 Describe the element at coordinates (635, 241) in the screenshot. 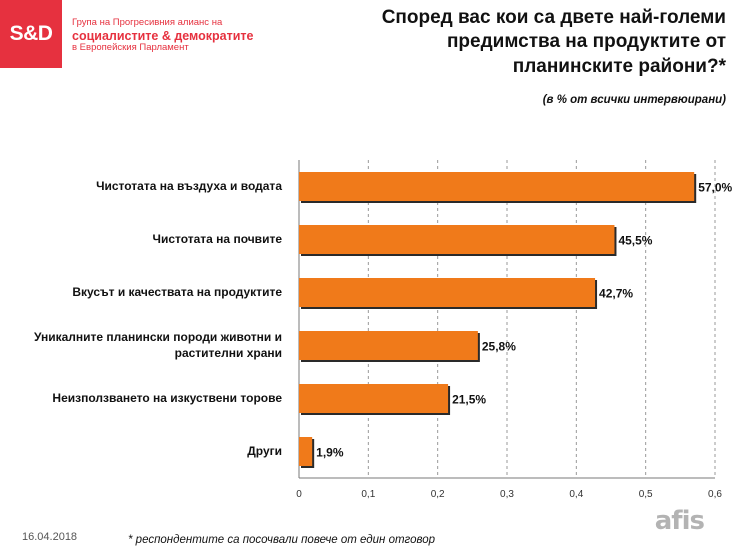

I see `bar-value-label: 45,5%` at that location.